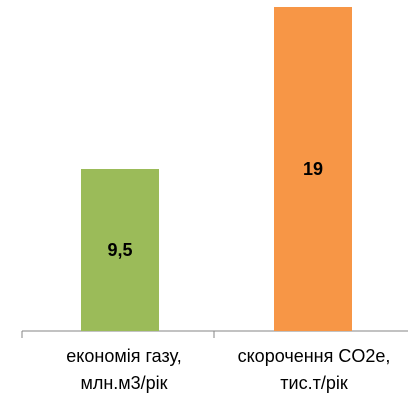 Image resolution: width=408 pixels, height=402 pixels. I want to click on bar-value-label-2: 19, so click(313, 169).